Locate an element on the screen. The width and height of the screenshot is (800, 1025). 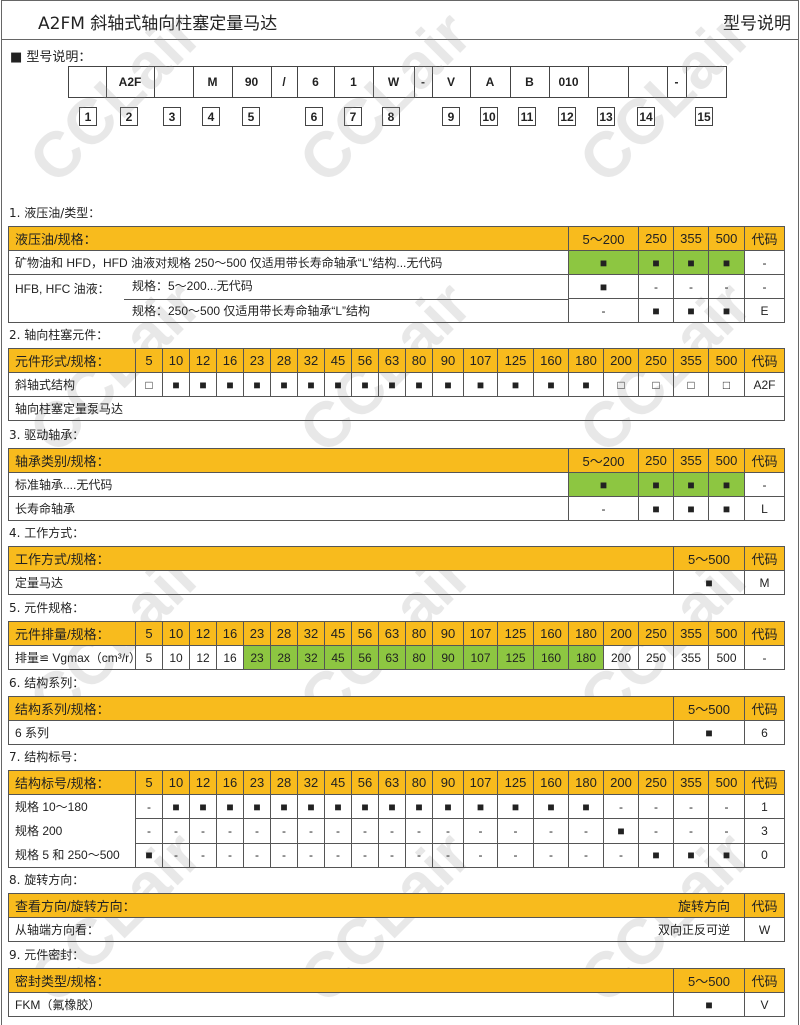
code-cell: M is located at coordinates (764, 582).